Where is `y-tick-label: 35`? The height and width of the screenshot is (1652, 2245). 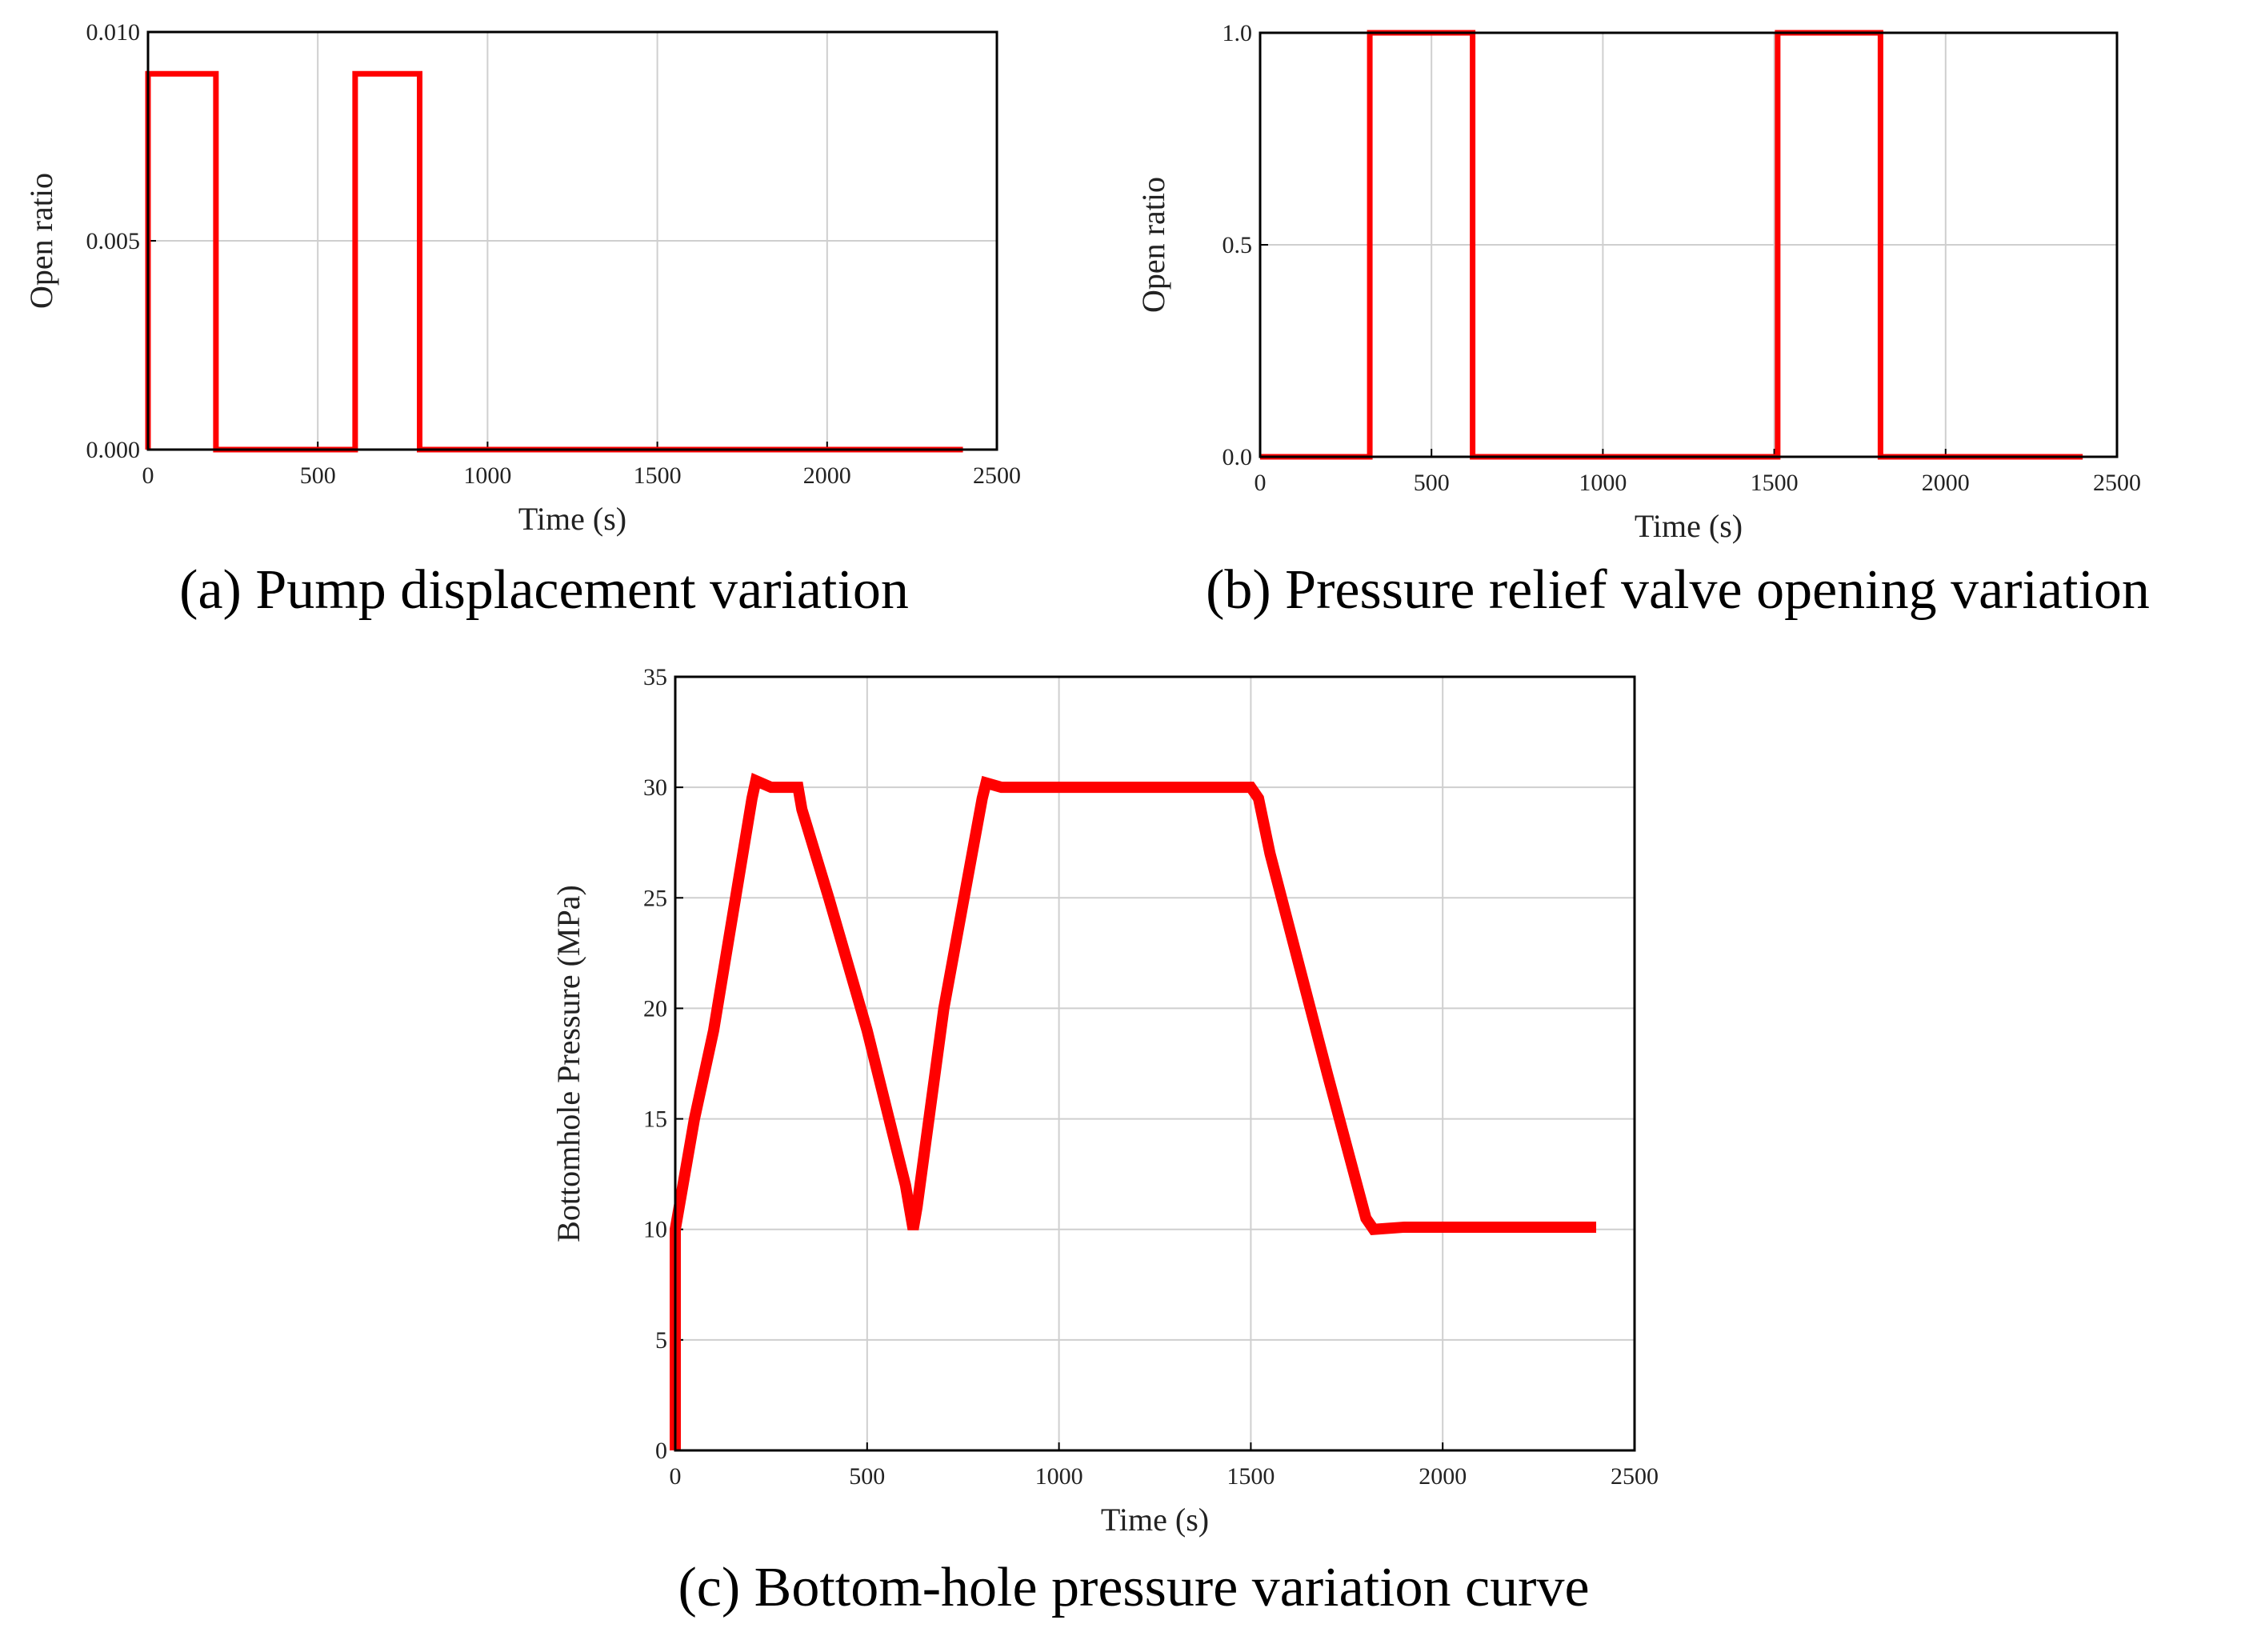 y-tick-label: 35 is located at coordinates (655, 677).